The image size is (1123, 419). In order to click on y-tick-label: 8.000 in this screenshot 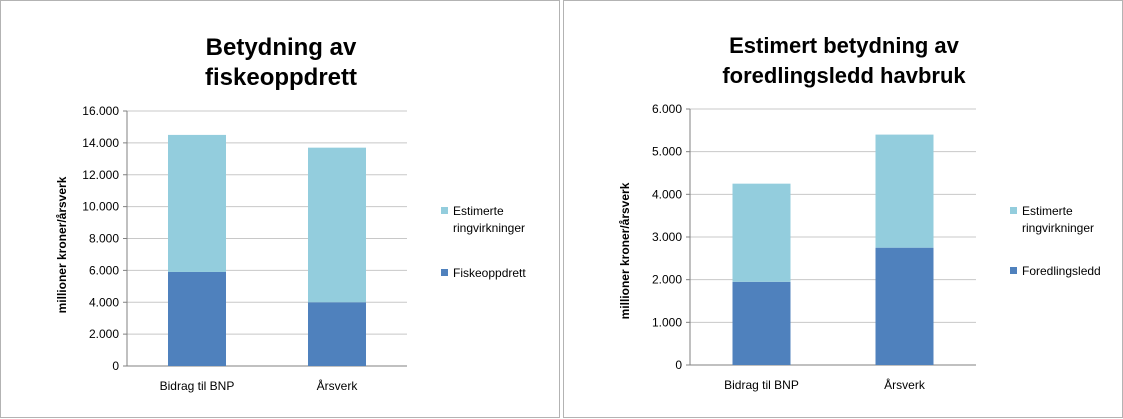, I will do `click(104, 239)`.